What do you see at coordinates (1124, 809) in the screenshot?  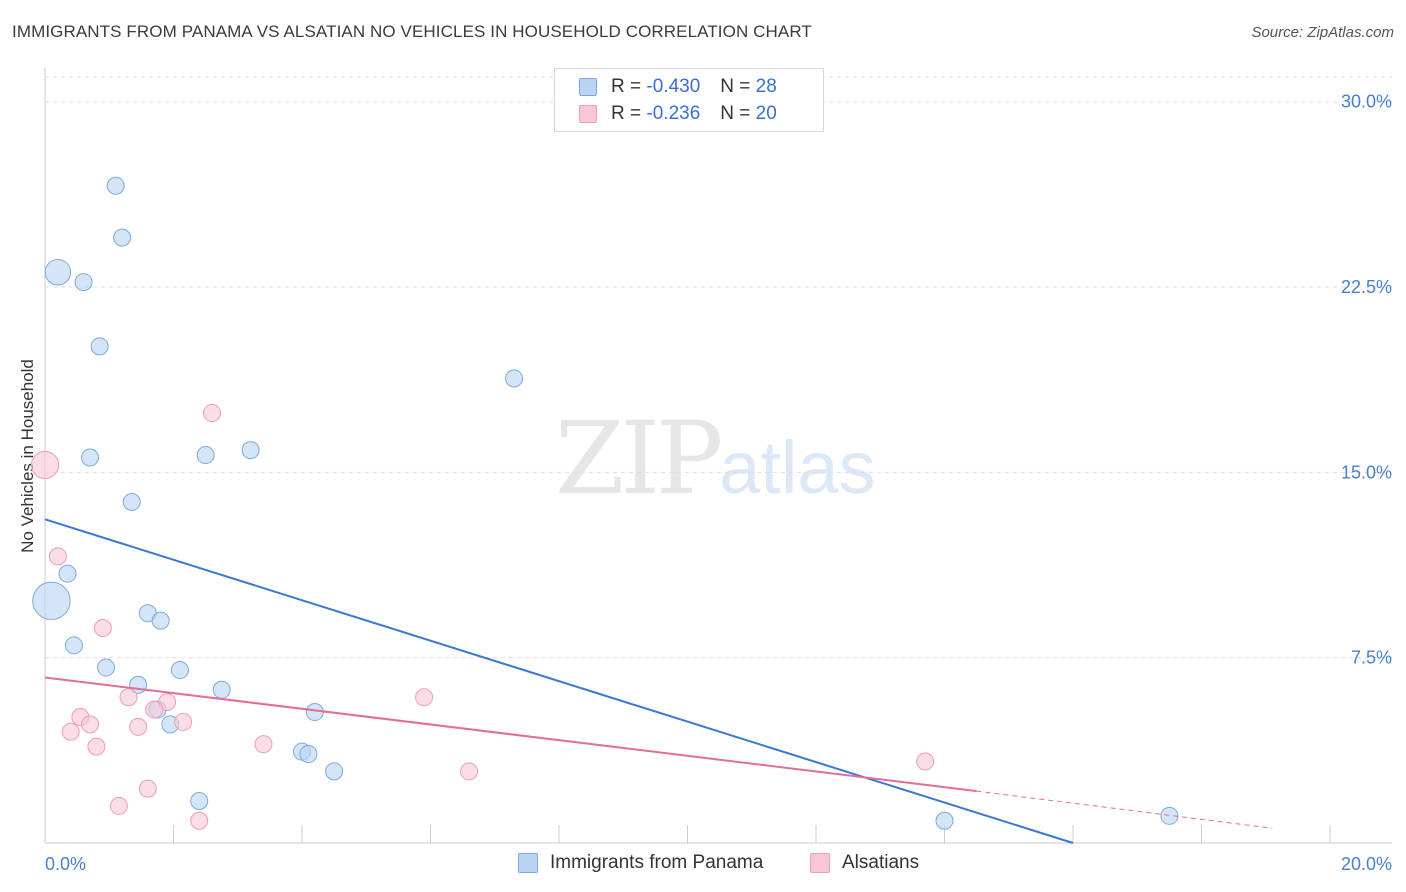 I see `trend-extension-alsatian` at bounding box center [1124, 809].